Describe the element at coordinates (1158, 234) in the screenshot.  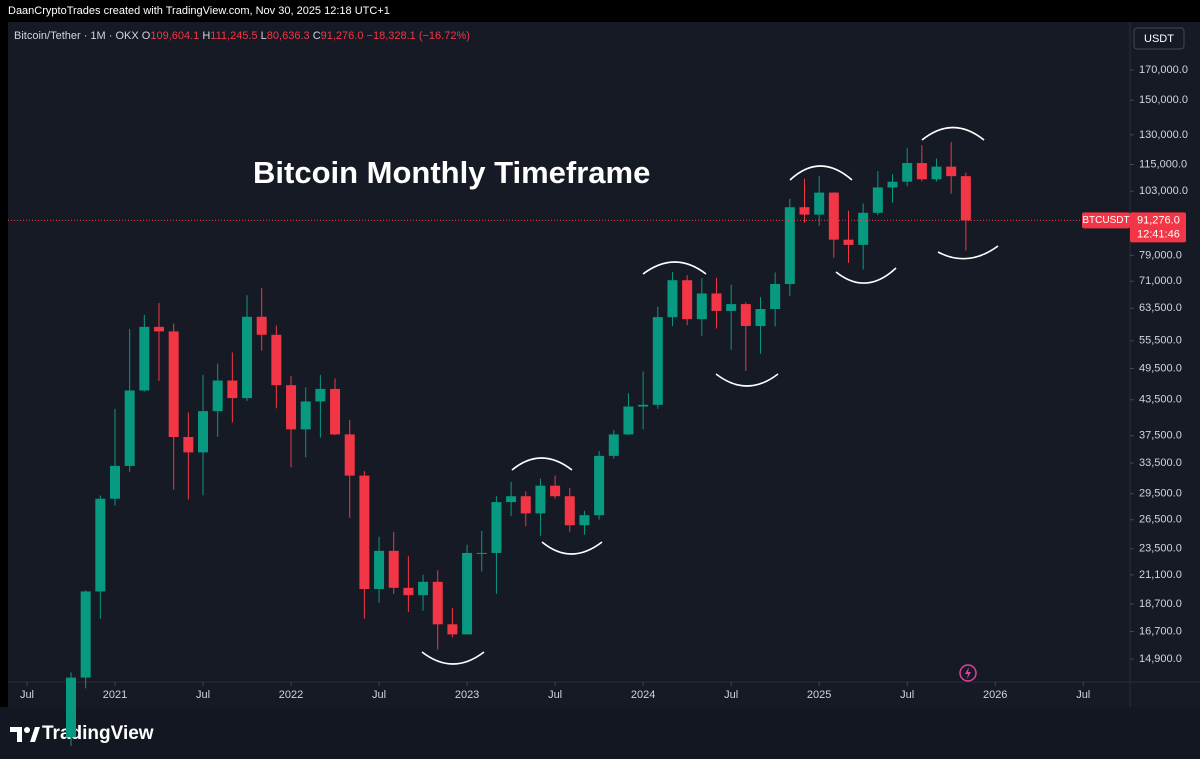
I see `countdown-label: 12:41:46` at that location.